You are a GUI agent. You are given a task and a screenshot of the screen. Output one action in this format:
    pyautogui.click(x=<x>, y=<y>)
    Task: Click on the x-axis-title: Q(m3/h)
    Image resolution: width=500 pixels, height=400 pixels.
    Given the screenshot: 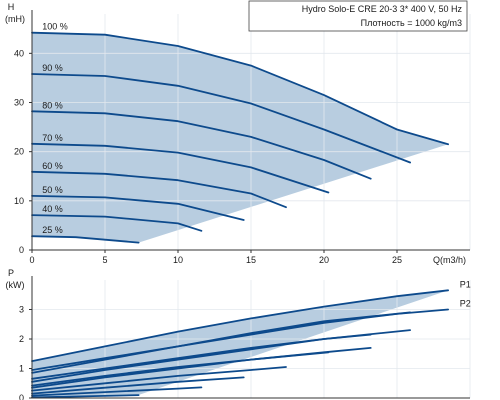 What is the action you would take?
    pyautogui.click(x=449, y=260)
    